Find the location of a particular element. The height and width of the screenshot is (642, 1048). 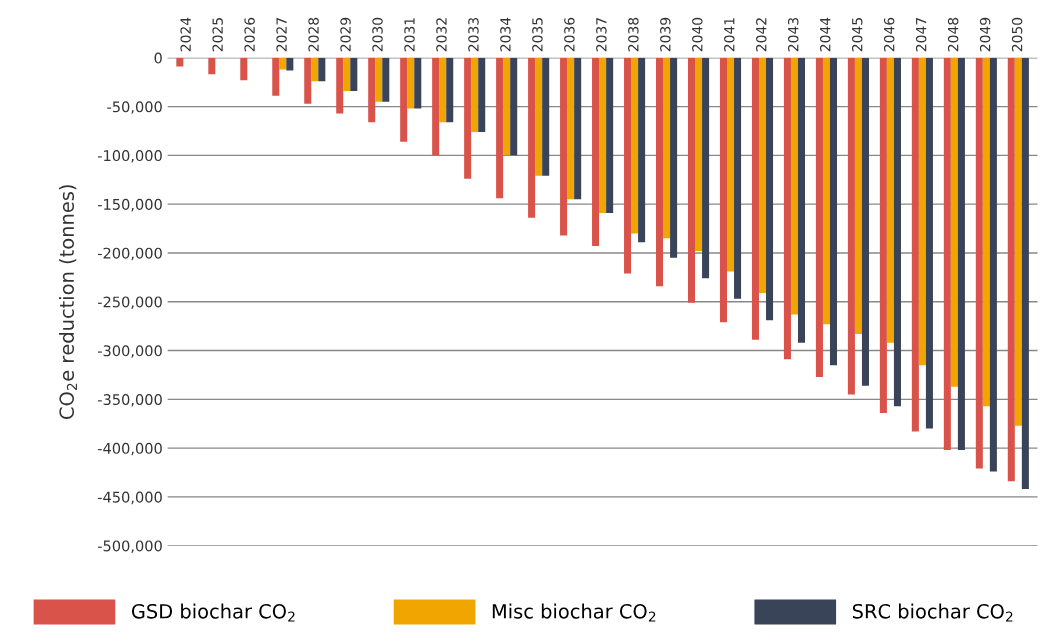

y-tick-label: -300,000 is located at coordinates (129, 351).